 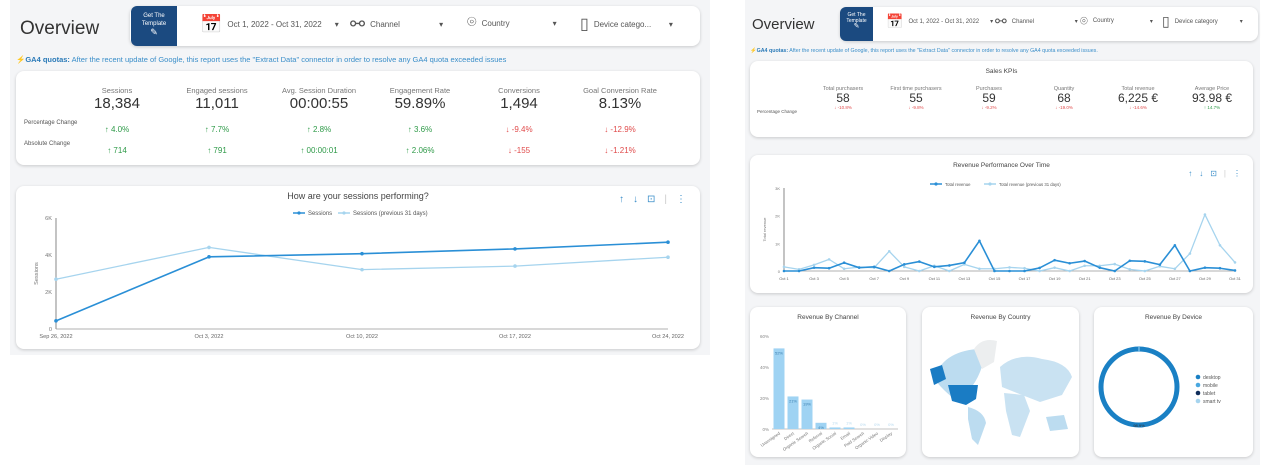 I want to click on x-tick-label: Oct 9, so click(x=904, y=278).